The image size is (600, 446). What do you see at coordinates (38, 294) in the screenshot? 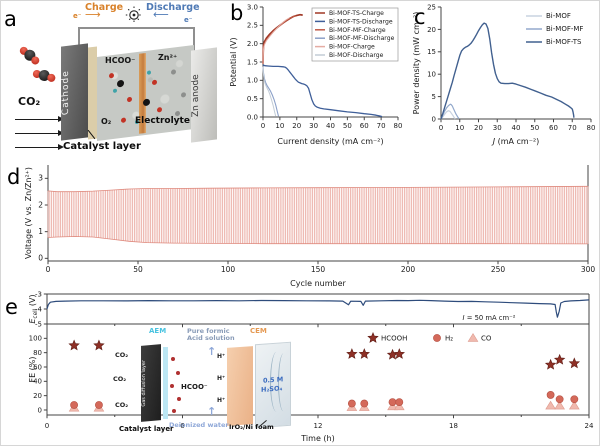
I see `tick-label: -3` at bounding box center [38, 294].